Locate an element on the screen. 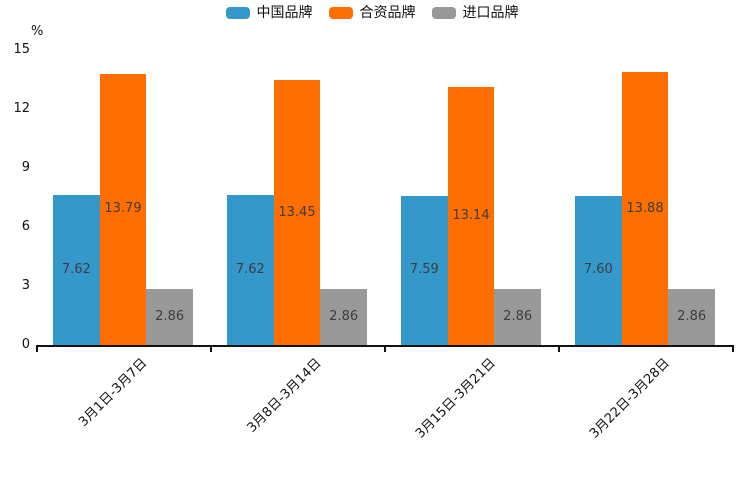 The height and width of the screenshot is (496, 744). bar-合资品牌-3月8日-3月14日 is located at coordinates (297, 212).